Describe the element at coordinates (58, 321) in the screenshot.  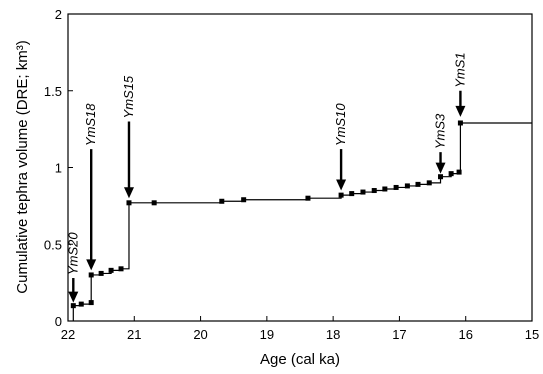
I see `y-tick-label: 0` at that location.